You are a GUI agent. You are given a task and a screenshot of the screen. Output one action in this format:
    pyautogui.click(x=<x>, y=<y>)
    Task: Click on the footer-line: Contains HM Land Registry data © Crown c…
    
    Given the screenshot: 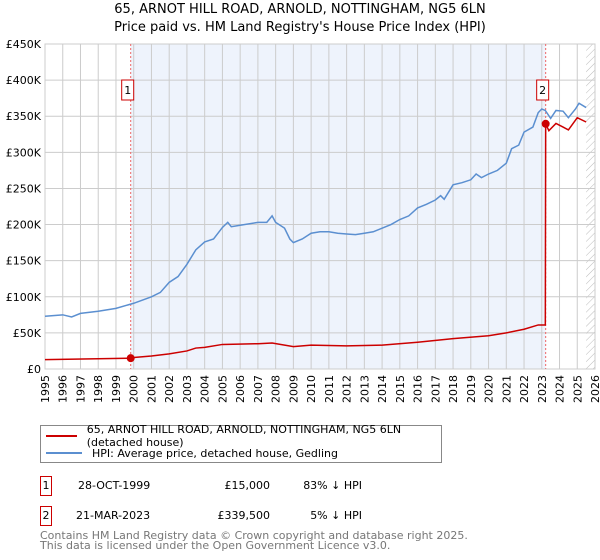 What is the action you would take?
    pyautogui.click(x=254, y=535)
    